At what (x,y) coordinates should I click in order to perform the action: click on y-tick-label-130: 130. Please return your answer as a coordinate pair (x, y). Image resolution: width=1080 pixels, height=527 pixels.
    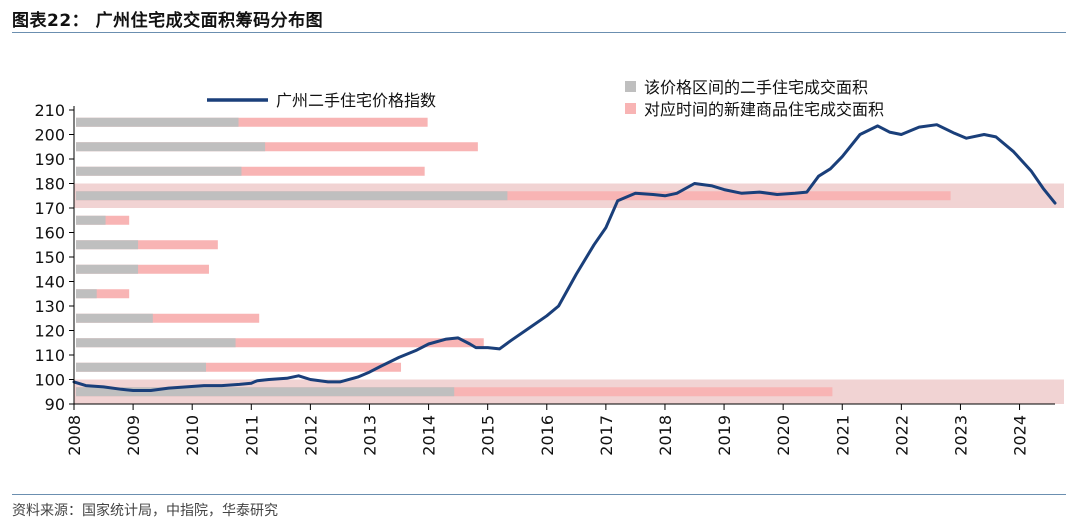
    Looking at the image, I should click on (49, 306).